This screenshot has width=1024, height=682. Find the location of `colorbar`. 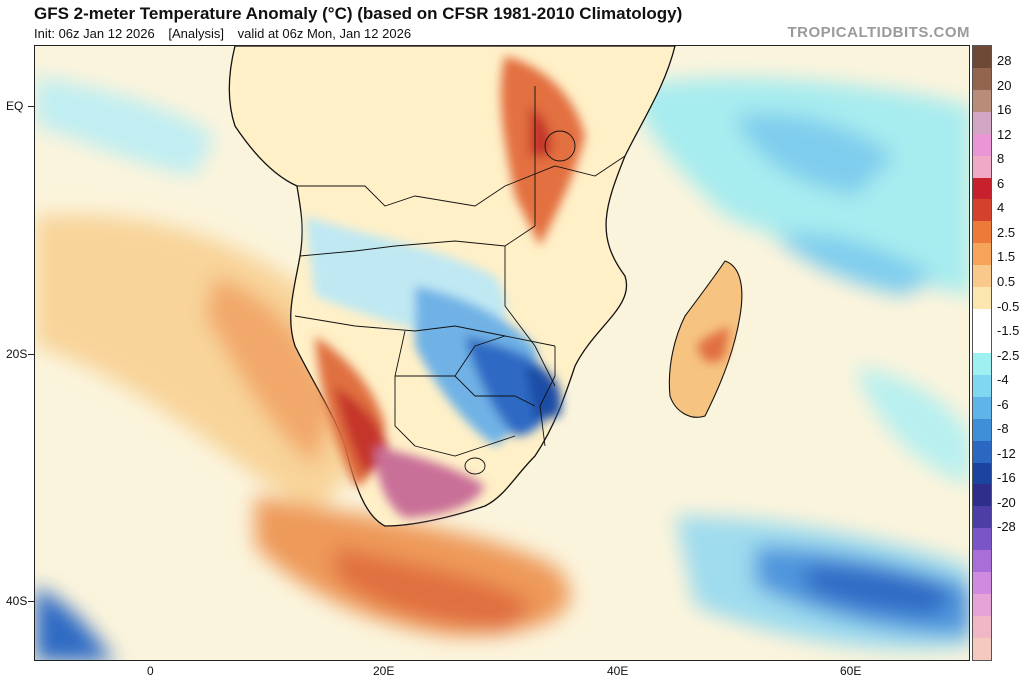

colorbar is located at coordinates (982, 353).